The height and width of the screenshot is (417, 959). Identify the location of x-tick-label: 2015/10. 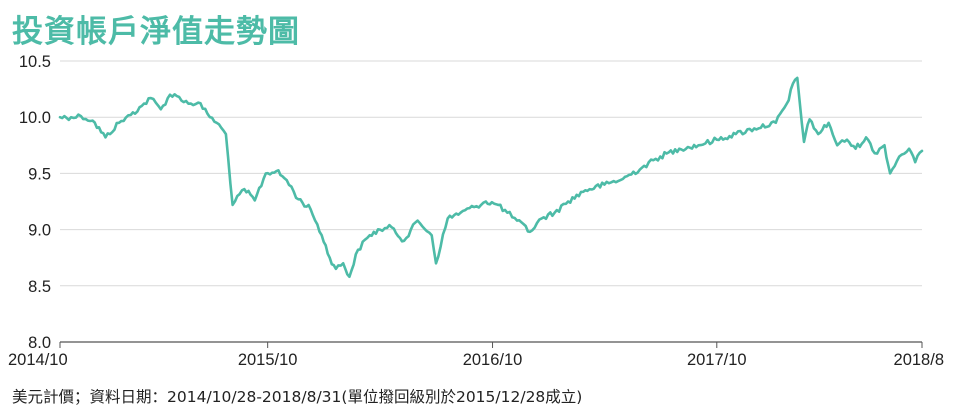
(268, 360).